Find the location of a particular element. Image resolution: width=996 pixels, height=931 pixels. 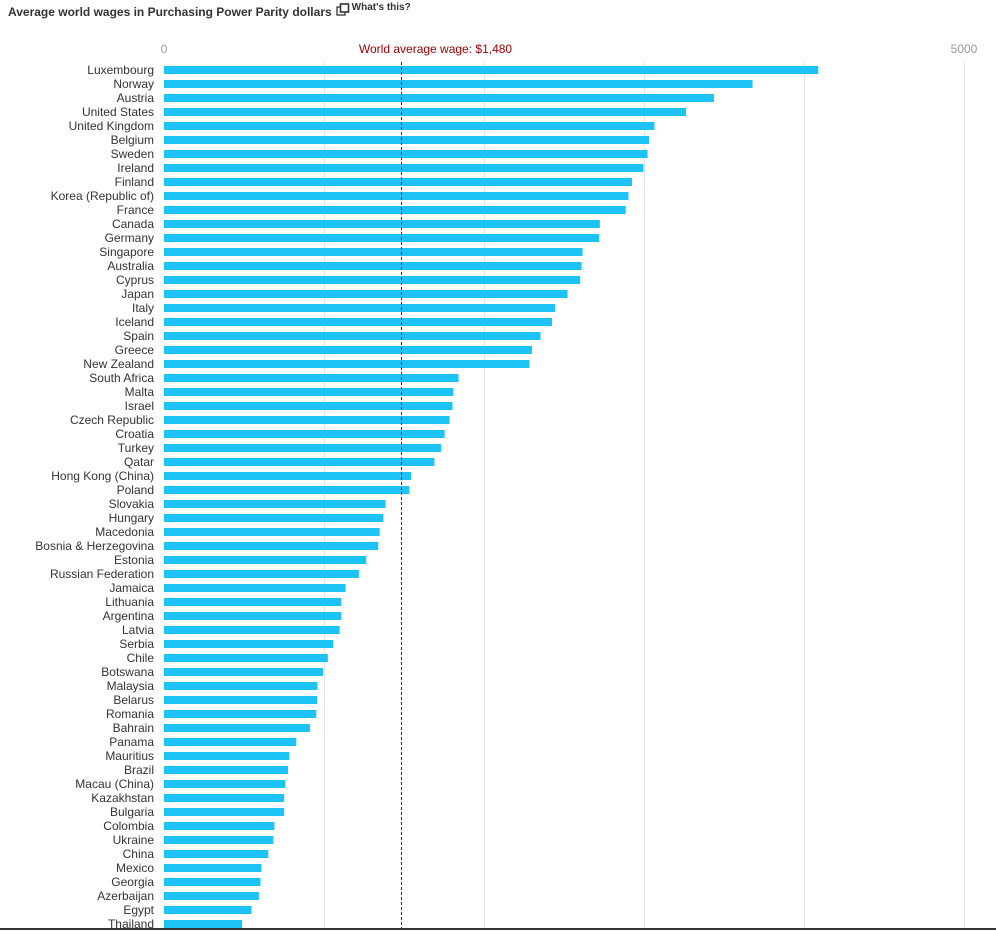

category-label: Spain is located at coordinates (138, 336).